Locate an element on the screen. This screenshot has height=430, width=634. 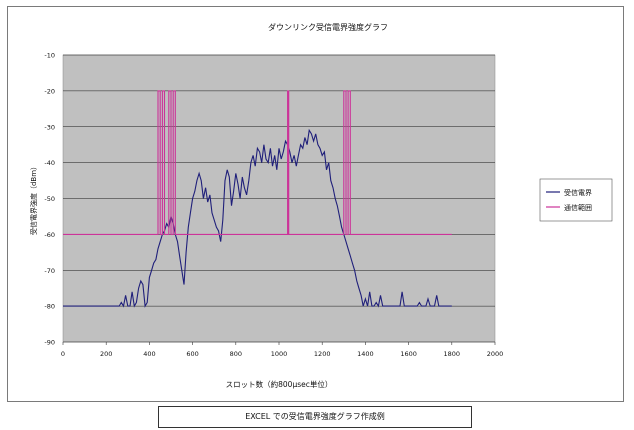
y-axis-ticks: -10 -20 -30 -40 -50 -60 -70 -80 -90 is located at coordinates (49, 199).